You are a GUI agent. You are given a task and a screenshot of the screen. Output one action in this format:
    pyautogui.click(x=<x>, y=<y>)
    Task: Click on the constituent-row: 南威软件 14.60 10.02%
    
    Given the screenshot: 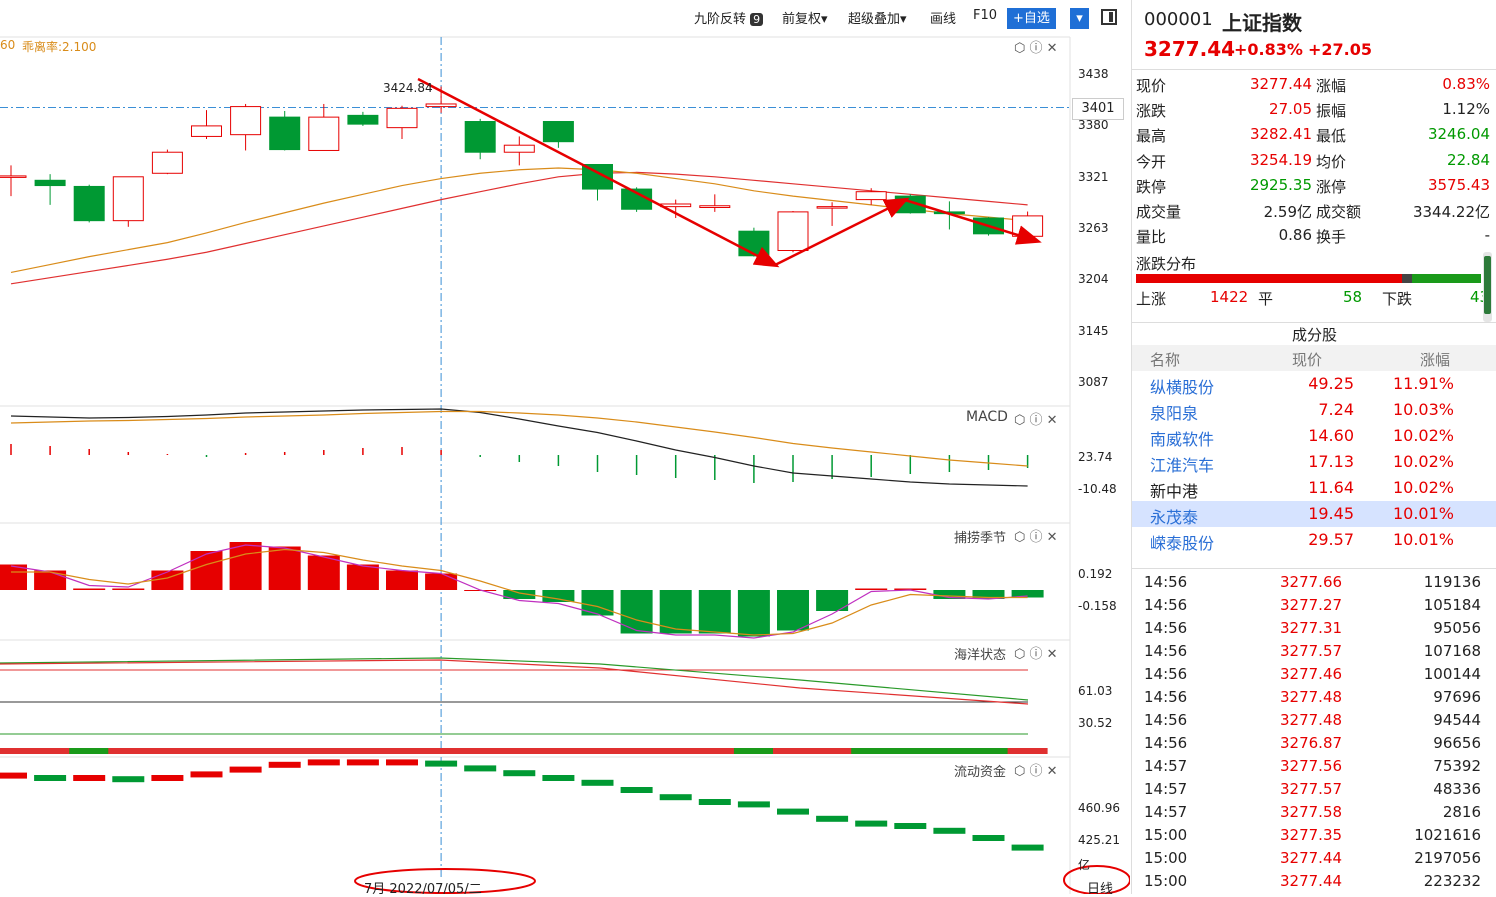 What is the action you would take?
    pyautogui.click(x=1314, y=436)
    